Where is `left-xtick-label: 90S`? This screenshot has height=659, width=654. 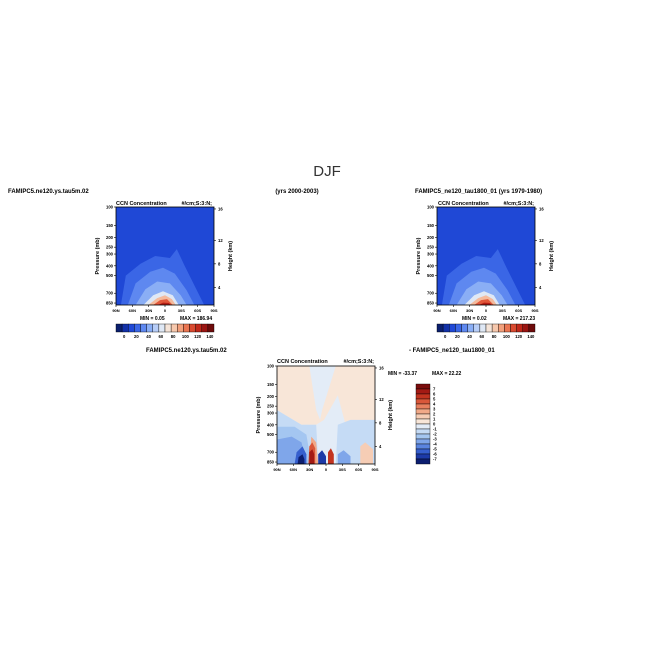 left-xtick-label: 90S is located at coordinates (213, 310).